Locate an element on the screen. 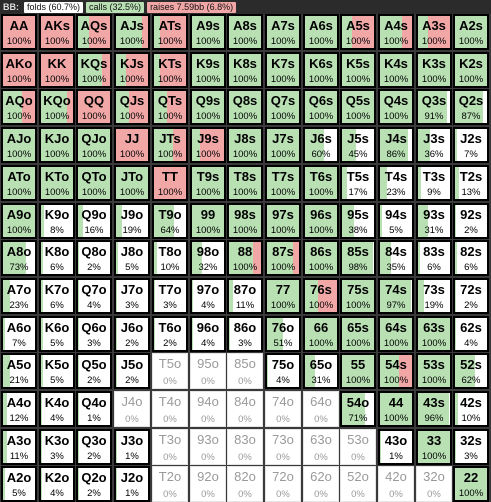 The width and height of the screenshot is (491, 502). hand-cell-J8s: J8s100% is located at coordinates (245, 145).